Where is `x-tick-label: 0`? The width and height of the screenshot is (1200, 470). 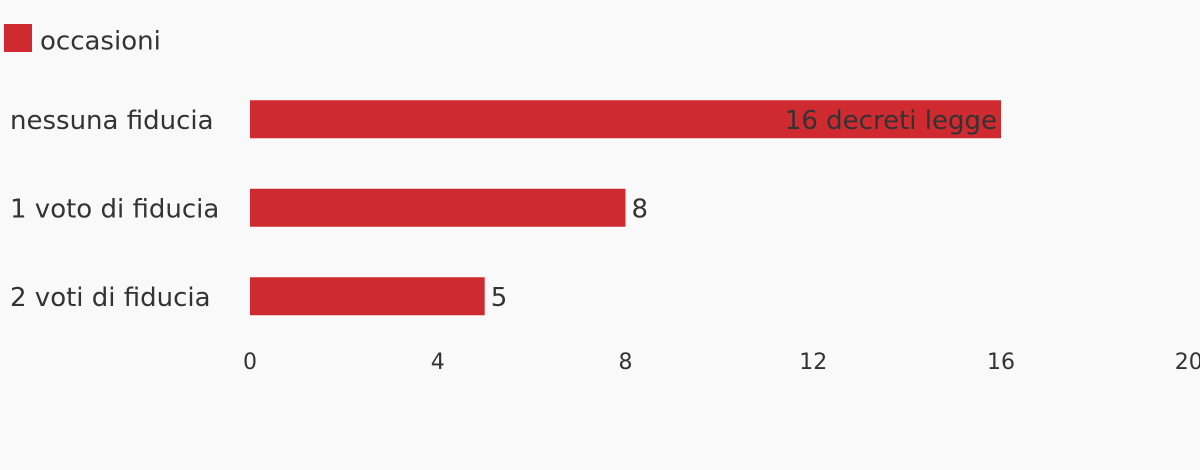 x-tick-label: 0 is located at coordinates (250, 362).